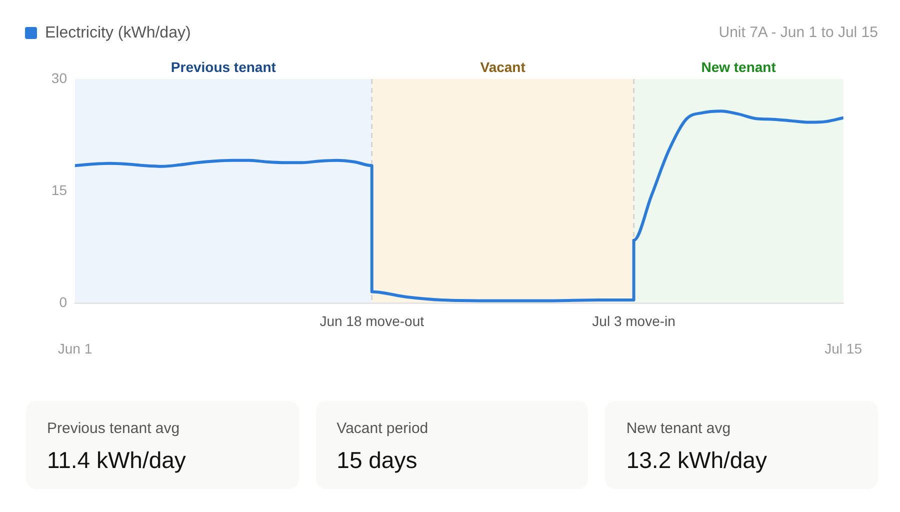 The height and width of the screenshot is (512, 900). Describe the element at coordinates (114, 429) in the screenshot. I see `text: Previous tenant avg` at that location.